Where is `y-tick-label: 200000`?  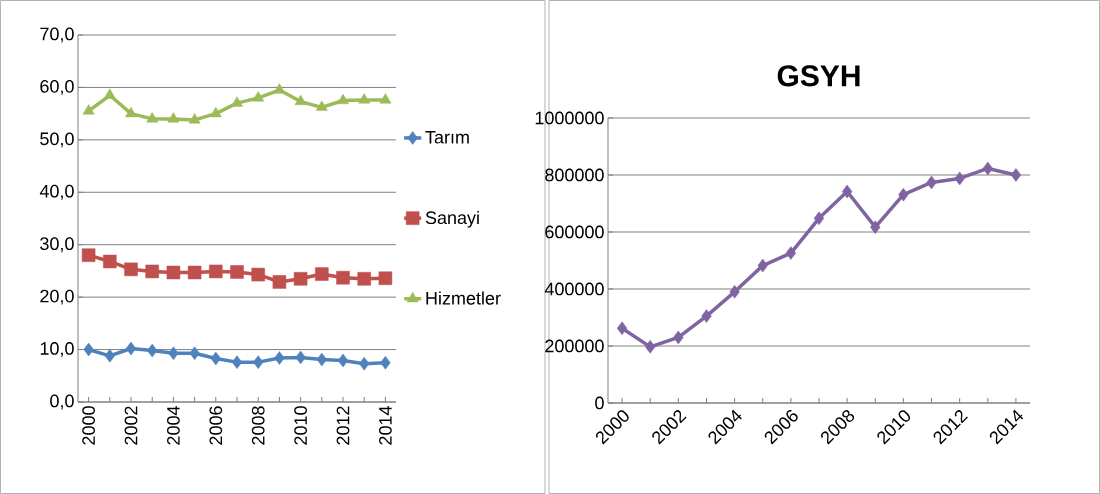 y-tick-label: 200000 is located at coordinates (574, 346).